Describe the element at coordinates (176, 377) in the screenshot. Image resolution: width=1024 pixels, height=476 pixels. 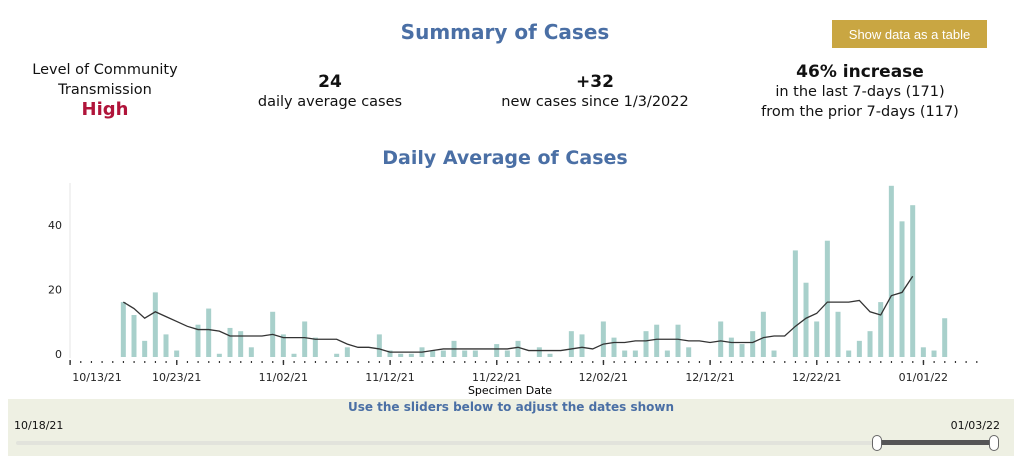
I see `x-tick-label: 10/23/21` at that location.